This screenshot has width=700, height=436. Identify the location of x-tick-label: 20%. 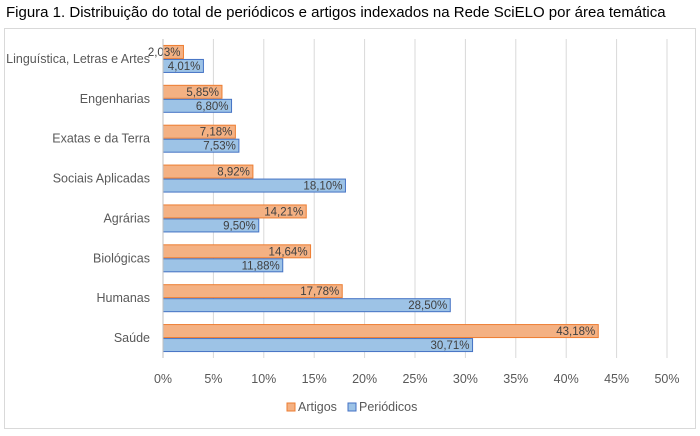
(364, 379).